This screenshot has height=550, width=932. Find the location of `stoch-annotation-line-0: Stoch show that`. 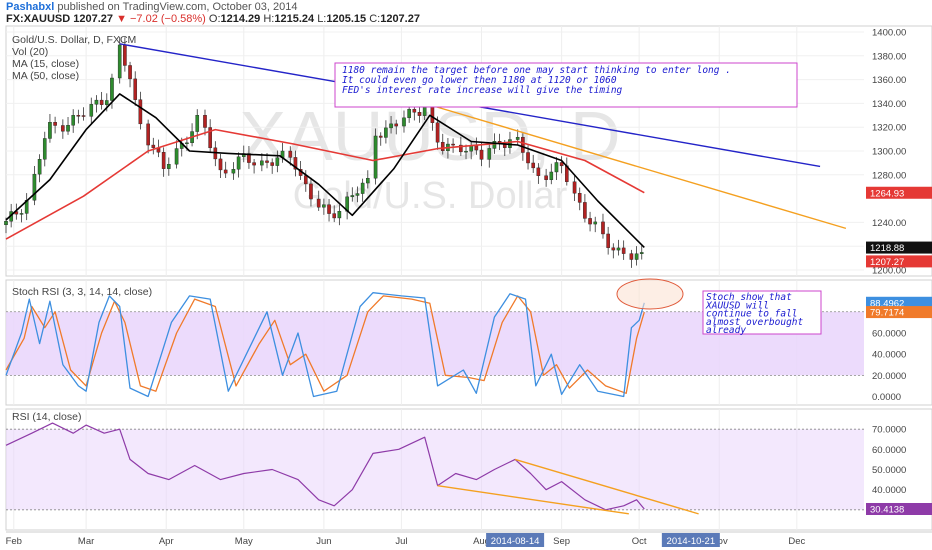

stoch-annotation-line-0: Stoch show that is located at coordinates (749, 297).